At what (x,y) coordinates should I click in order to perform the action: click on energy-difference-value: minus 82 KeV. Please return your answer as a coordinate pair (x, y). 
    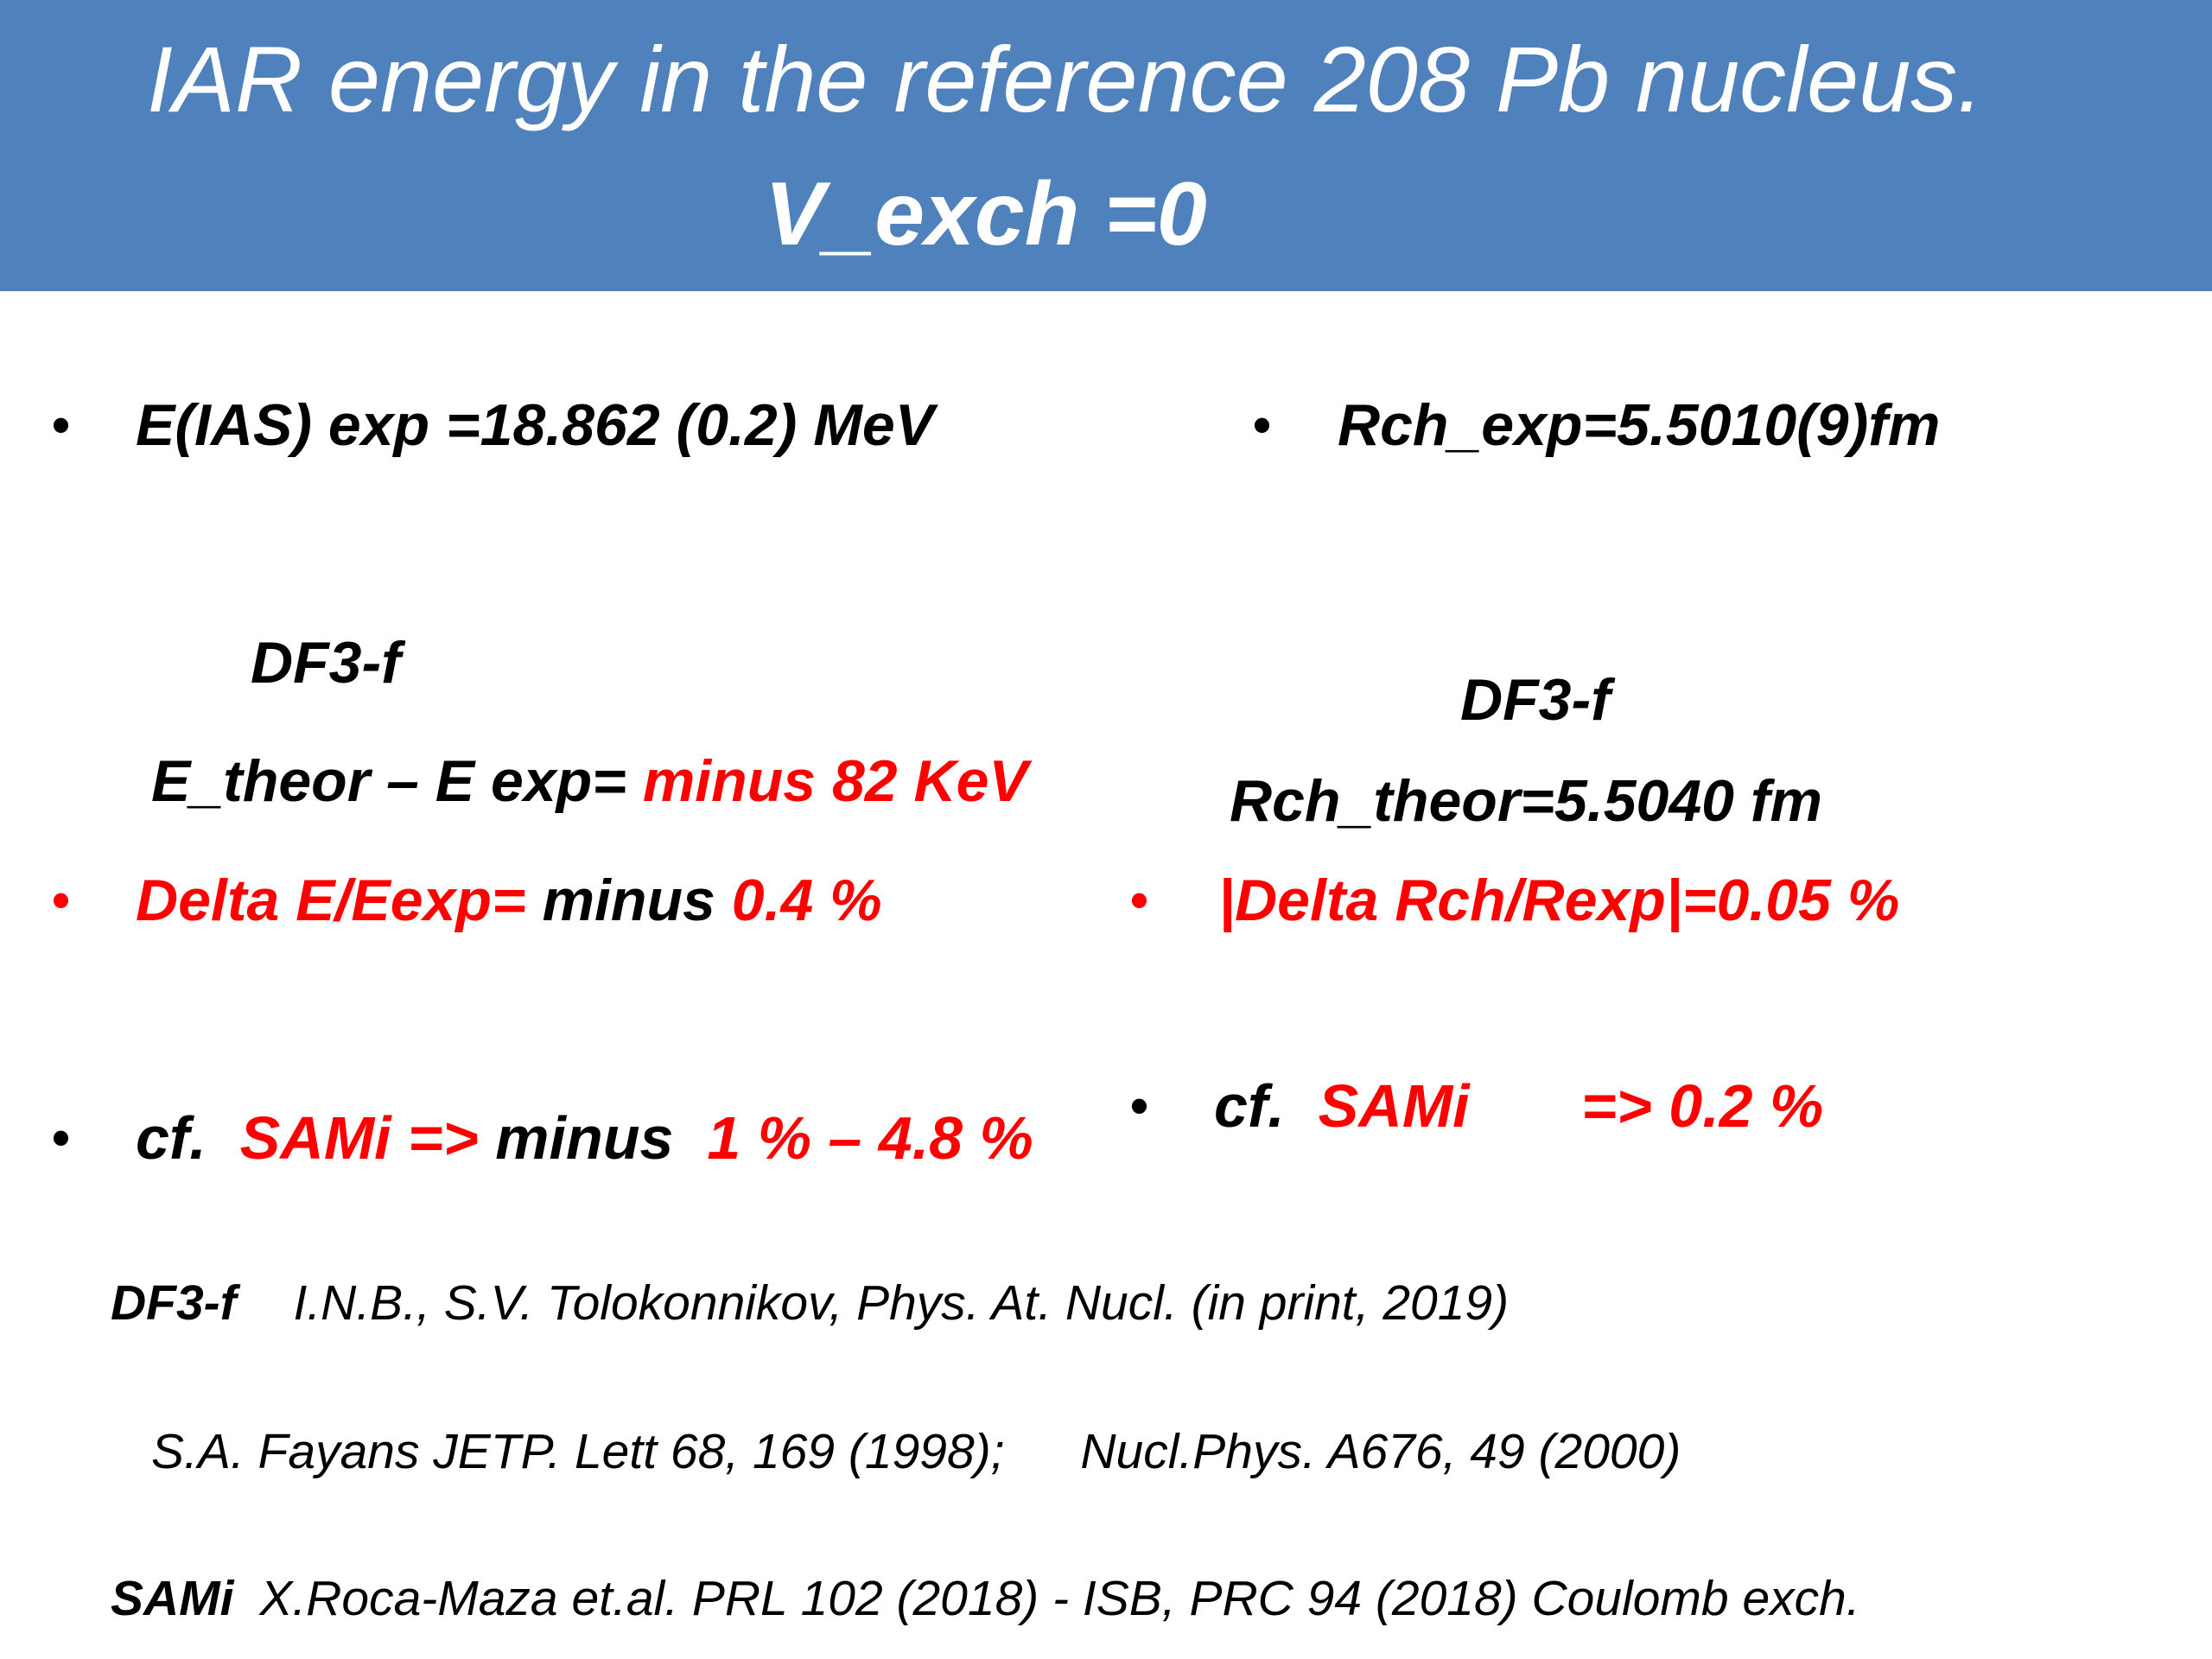
    Looking at the image, I should click on (835, 781).